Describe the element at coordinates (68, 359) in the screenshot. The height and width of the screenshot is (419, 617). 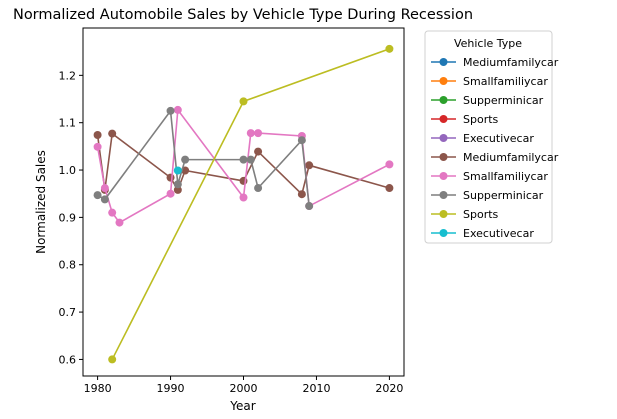
I see `y-tick-label: 0.6` at that location.